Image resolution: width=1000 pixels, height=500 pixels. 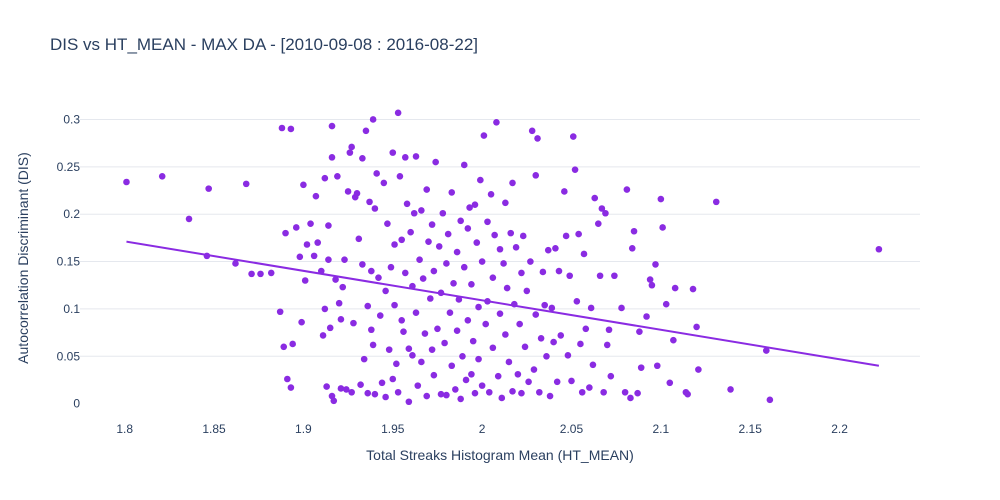 I want to click on y-tick-label: 0.05, so click(x=69, y=356).